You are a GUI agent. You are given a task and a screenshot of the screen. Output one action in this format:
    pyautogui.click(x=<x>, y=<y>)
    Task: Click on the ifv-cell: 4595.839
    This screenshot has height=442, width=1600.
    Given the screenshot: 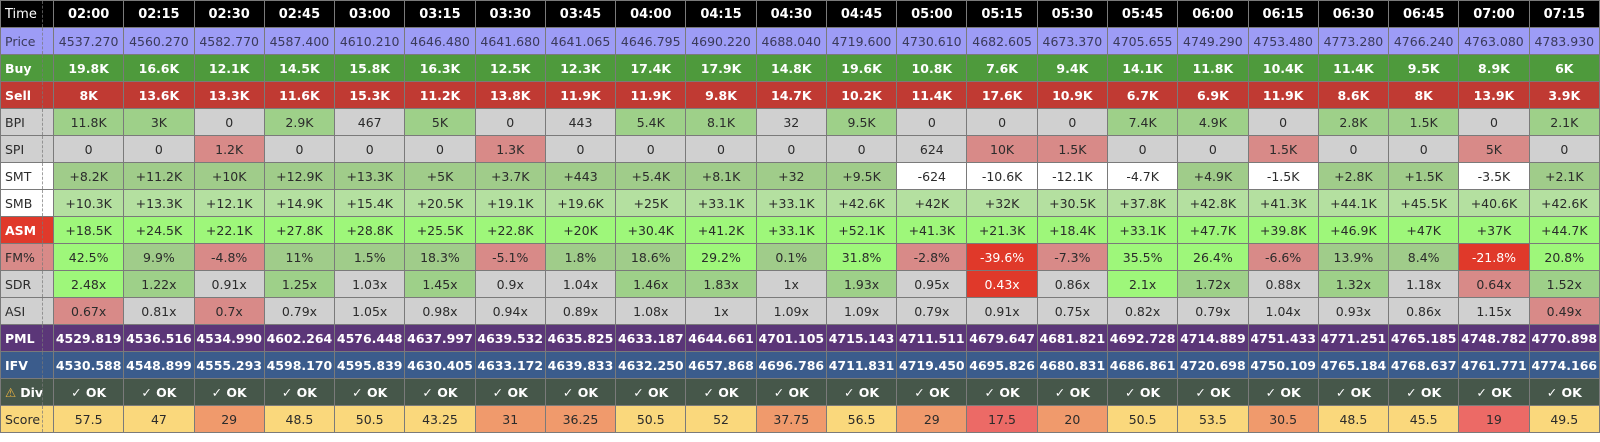 What is the action you would take?
    pyautogui.click(x=370, y=365)
    